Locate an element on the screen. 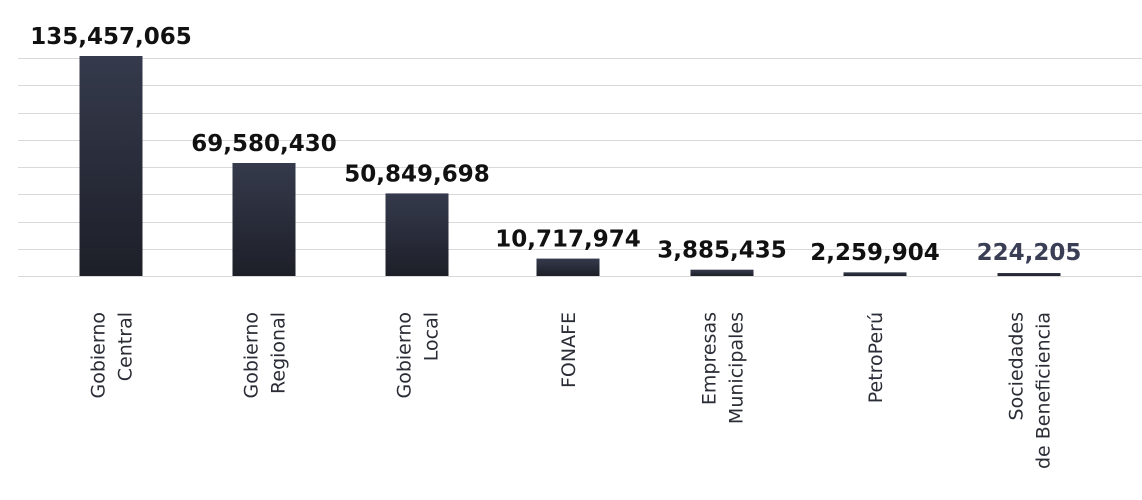 Image resolution: width=1142 pixels, height=500 pixels. data-label: 10,717,974 is located at coordinates (568, 240).